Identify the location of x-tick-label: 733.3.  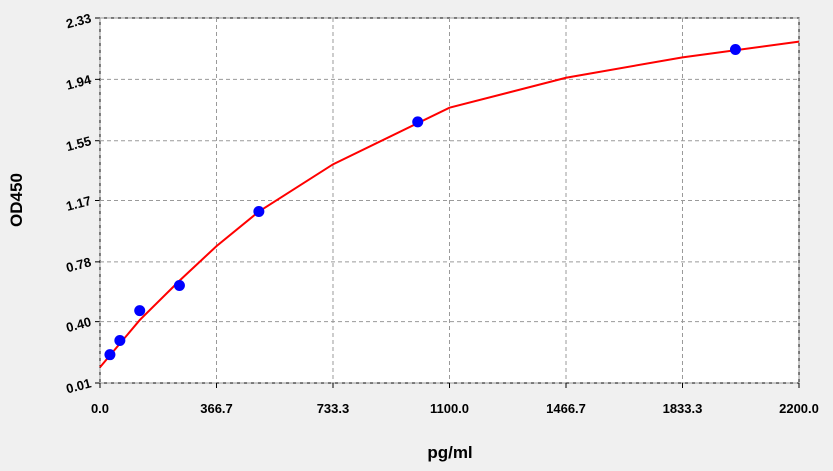
(333, 408).